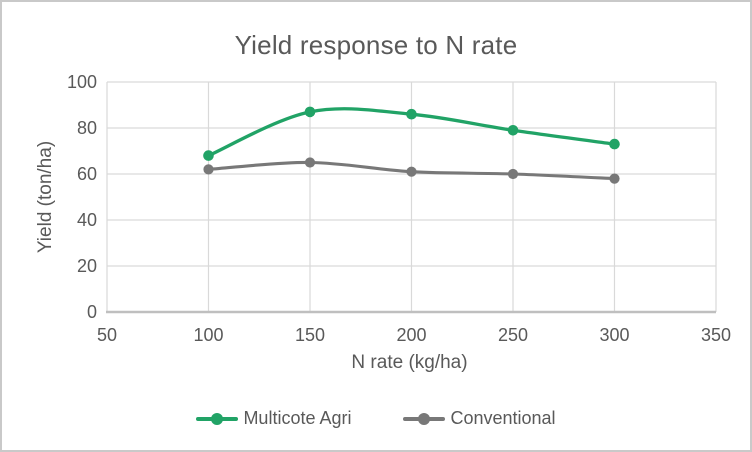 Image resolution: width=752 pixels, height=452 pixels. What do you see at coordinates (107, 335) in the screenshot?
I see `x-tick-label: 50` at bounding box center [107, 335].